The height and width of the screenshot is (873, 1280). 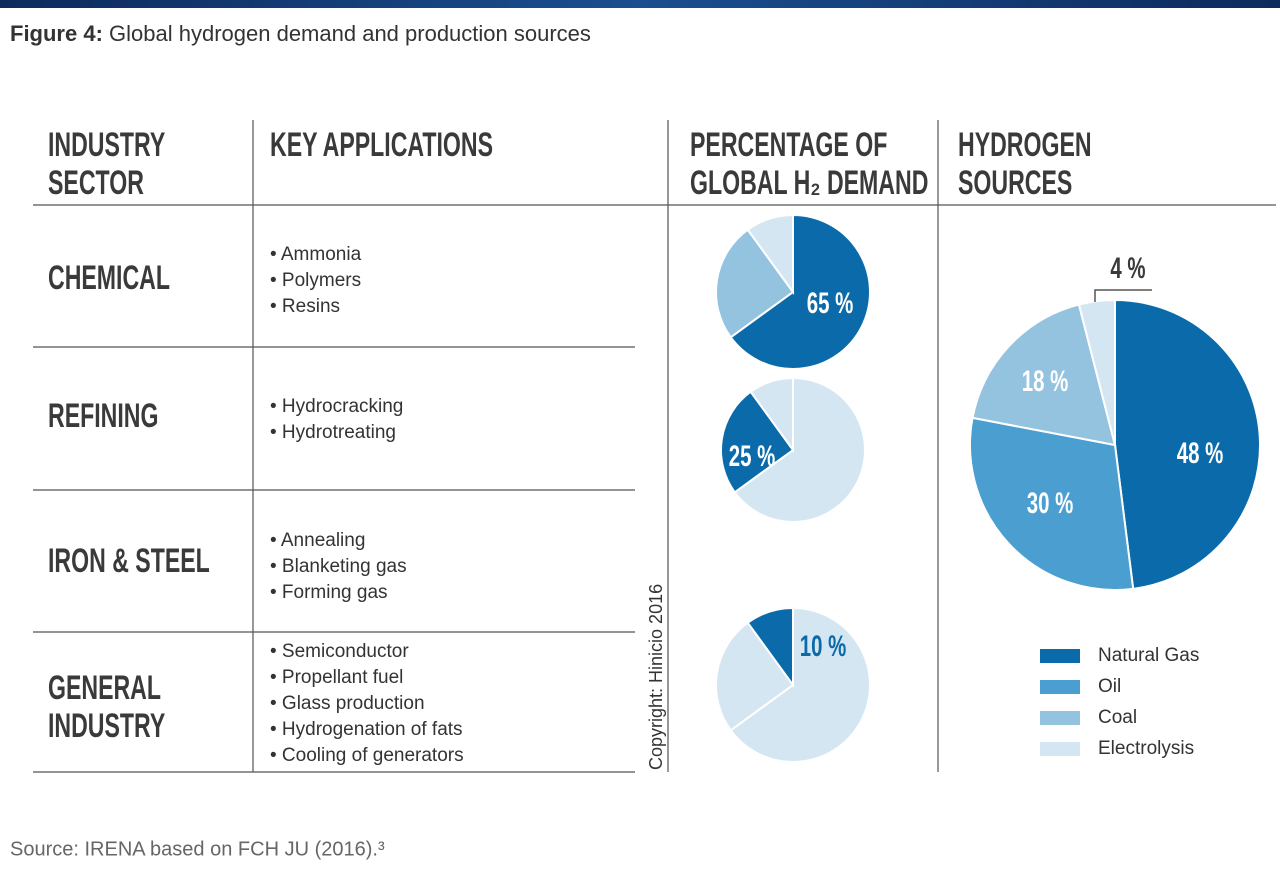 What do you see at coordinates (656, 677) in the screenshot?
I see `credit: Copyright: Hinicio 2016` at bounding box center [656, 677].